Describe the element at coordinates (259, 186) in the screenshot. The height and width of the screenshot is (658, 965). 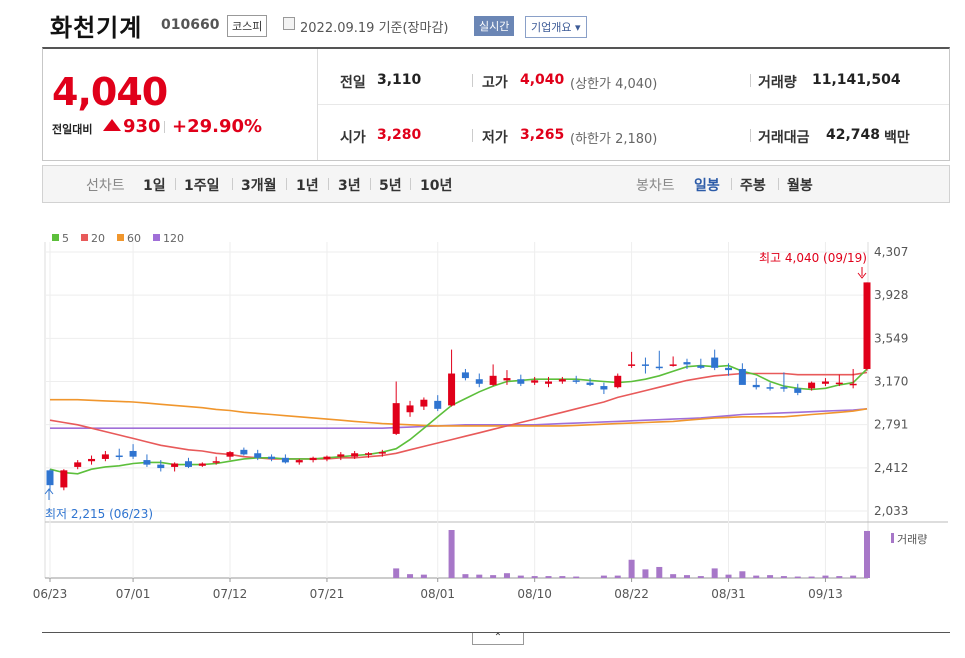
I see `period-3m: 3개월` at that location.